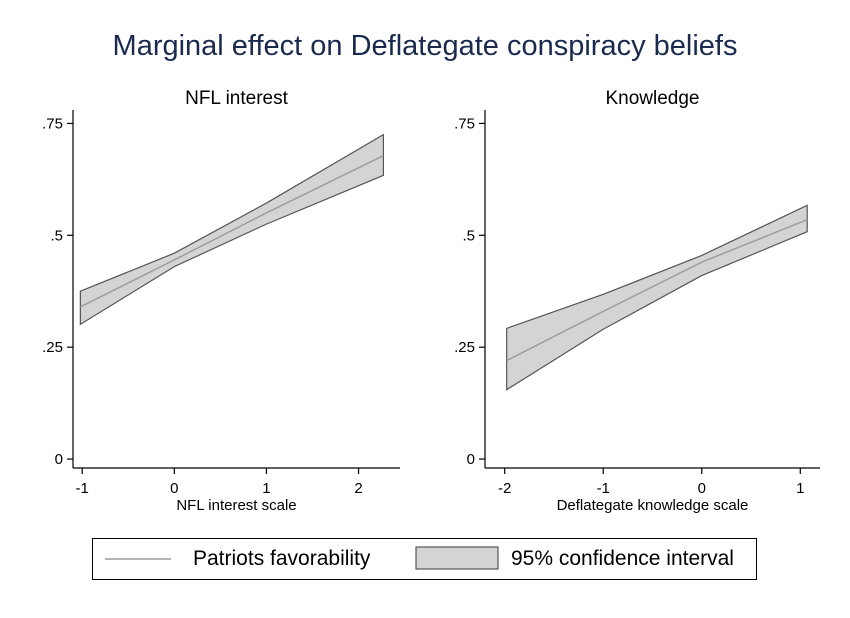 The height and width of the screenshot is (618, 850). Describe the element at coordinates (282, 558) in the screenshot. I see `legend-line-label: Patriots favorability` at that location.